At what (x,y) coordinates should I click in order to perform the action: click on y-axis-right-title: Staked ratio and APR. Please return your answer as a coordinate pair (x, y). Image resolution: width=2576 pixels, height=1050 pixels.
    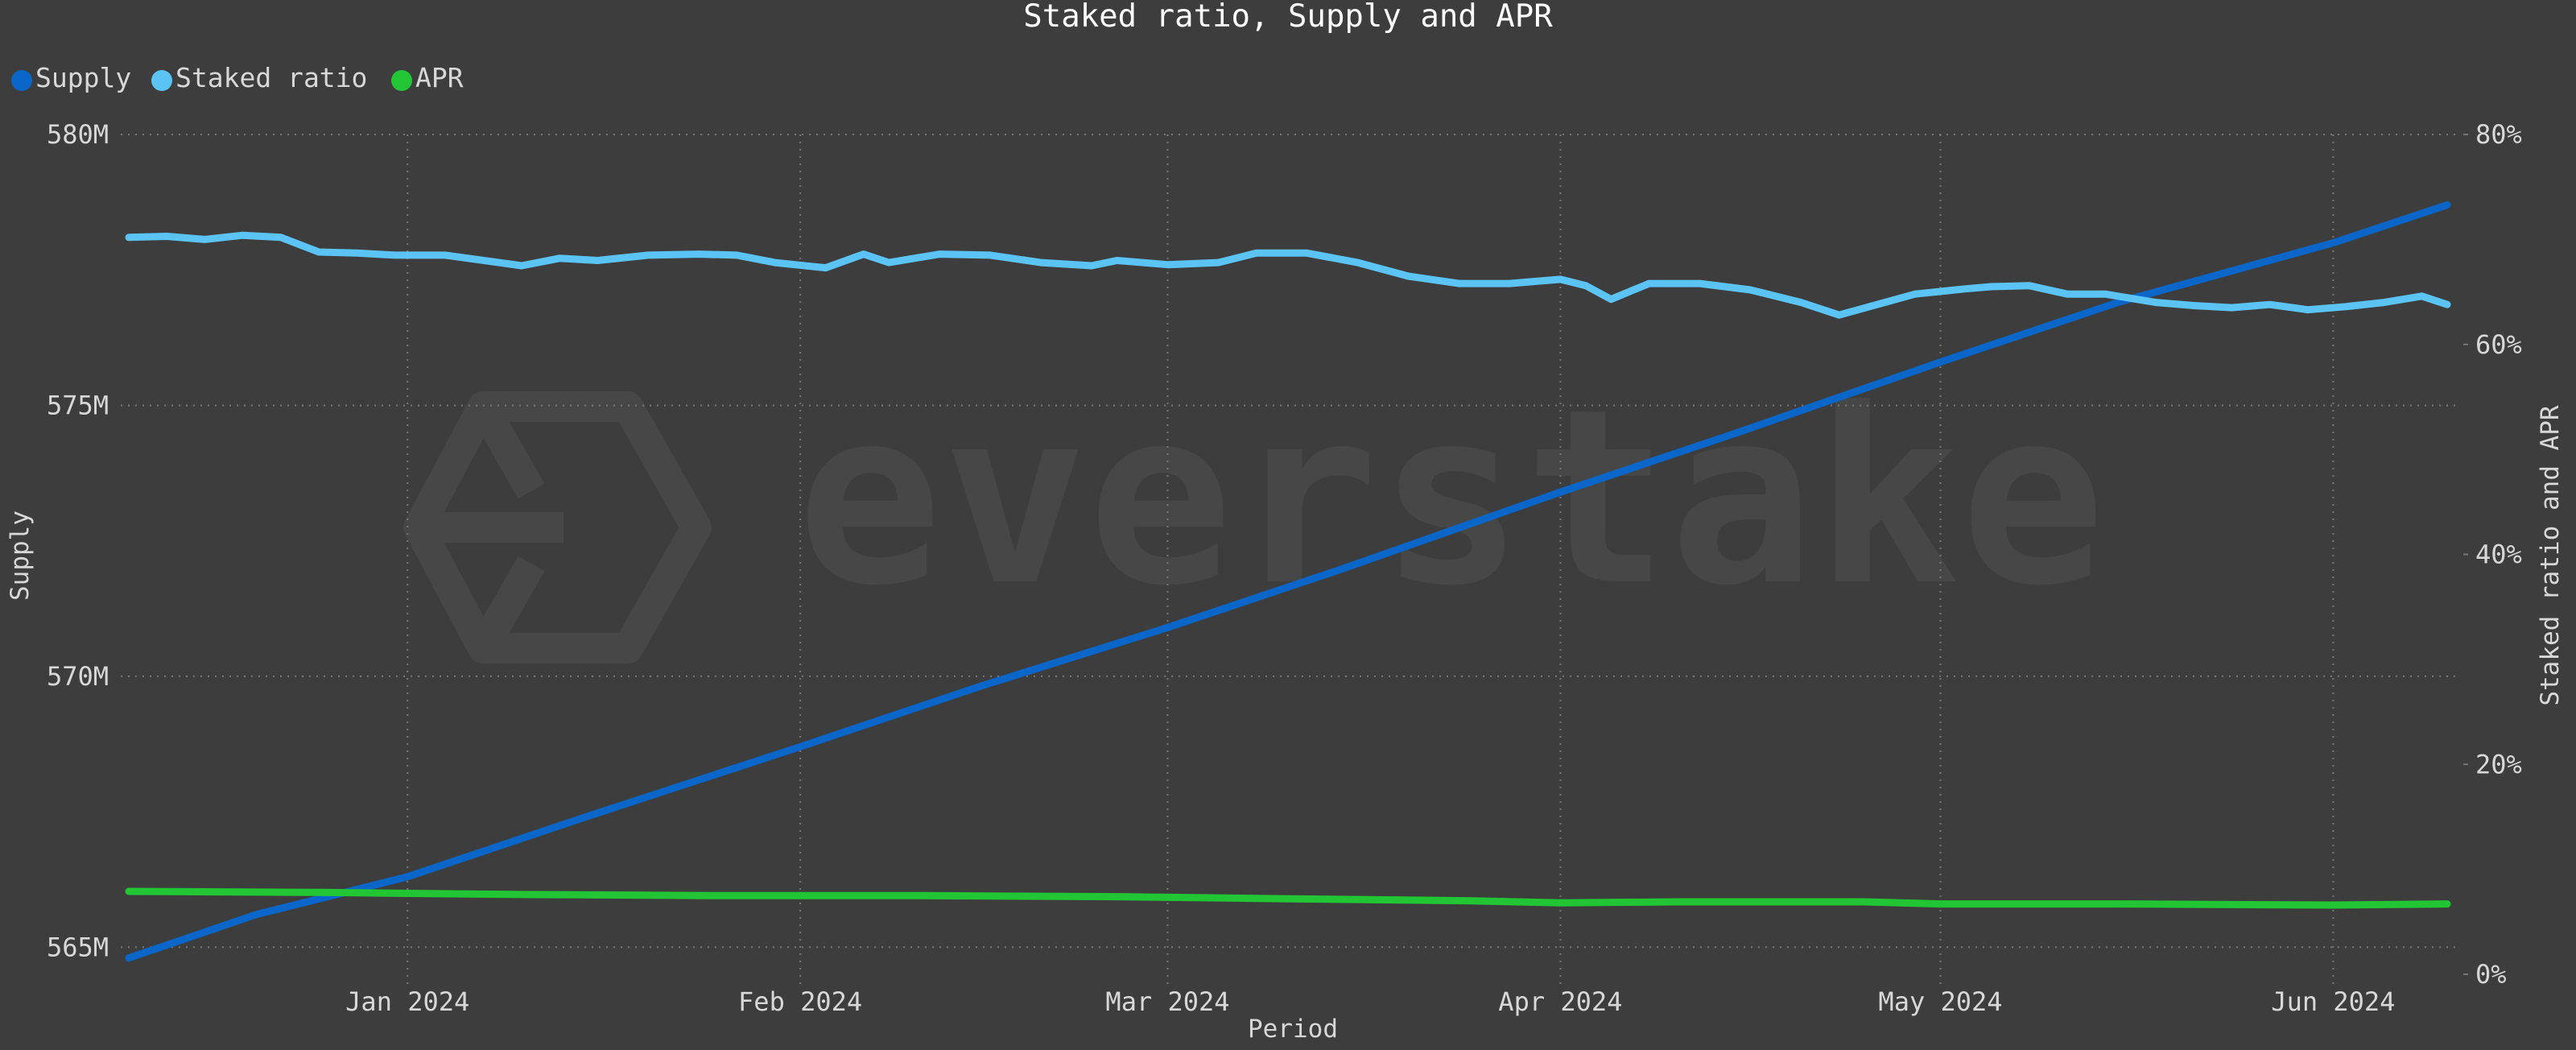
    Looking at the image, I should click on (2550, 555).